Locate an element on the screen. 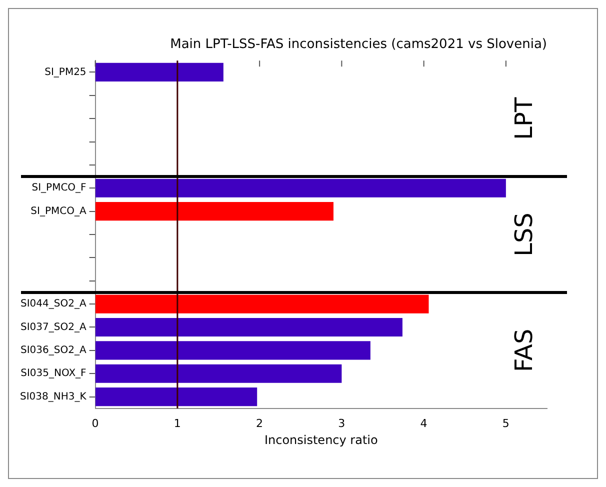  y-tick-label: SI_PM25 is located at coordinates (65, 72).